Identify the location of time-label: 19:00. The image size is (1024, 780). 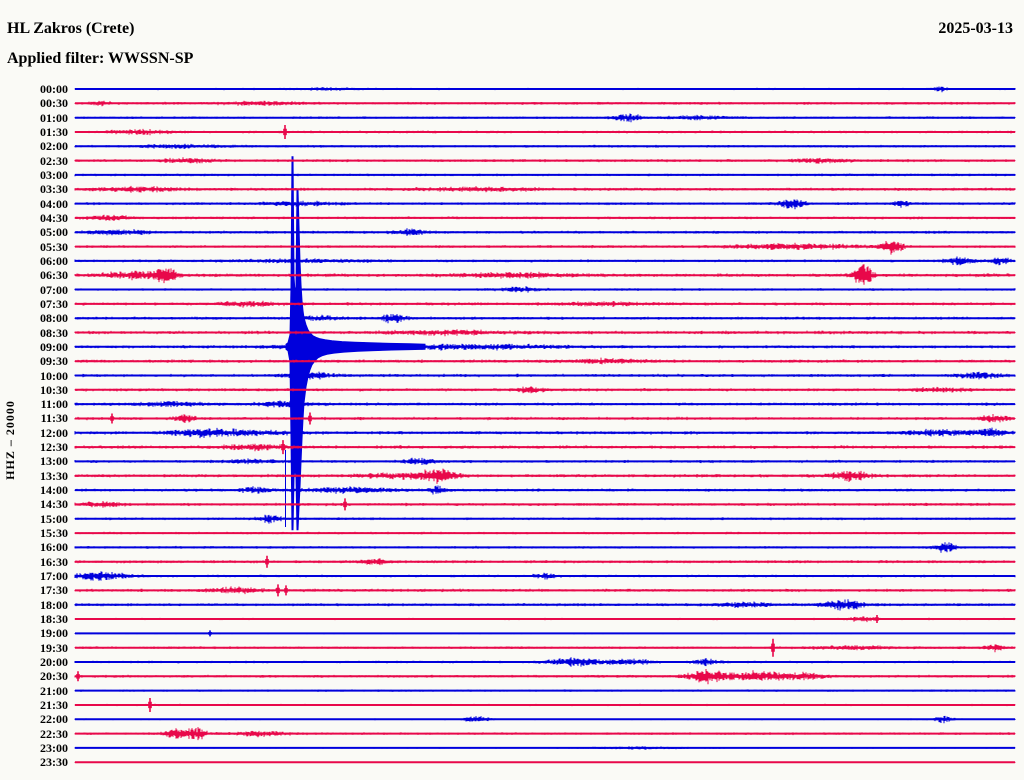
(54, 633).